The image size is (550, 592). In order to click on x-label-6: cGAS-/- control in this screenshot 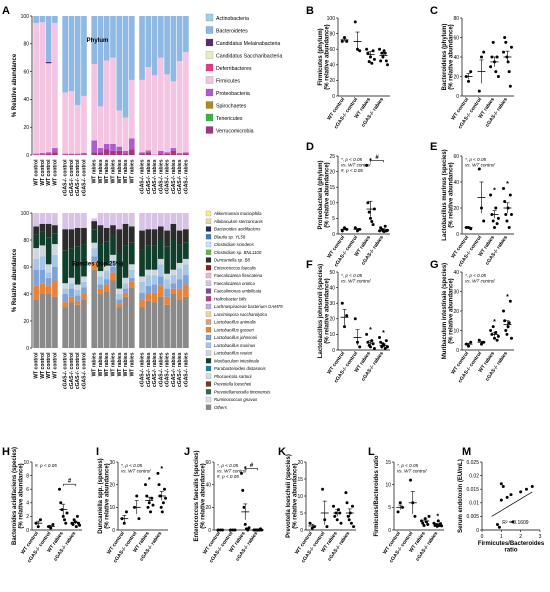, I will do `click(78, 370)`.